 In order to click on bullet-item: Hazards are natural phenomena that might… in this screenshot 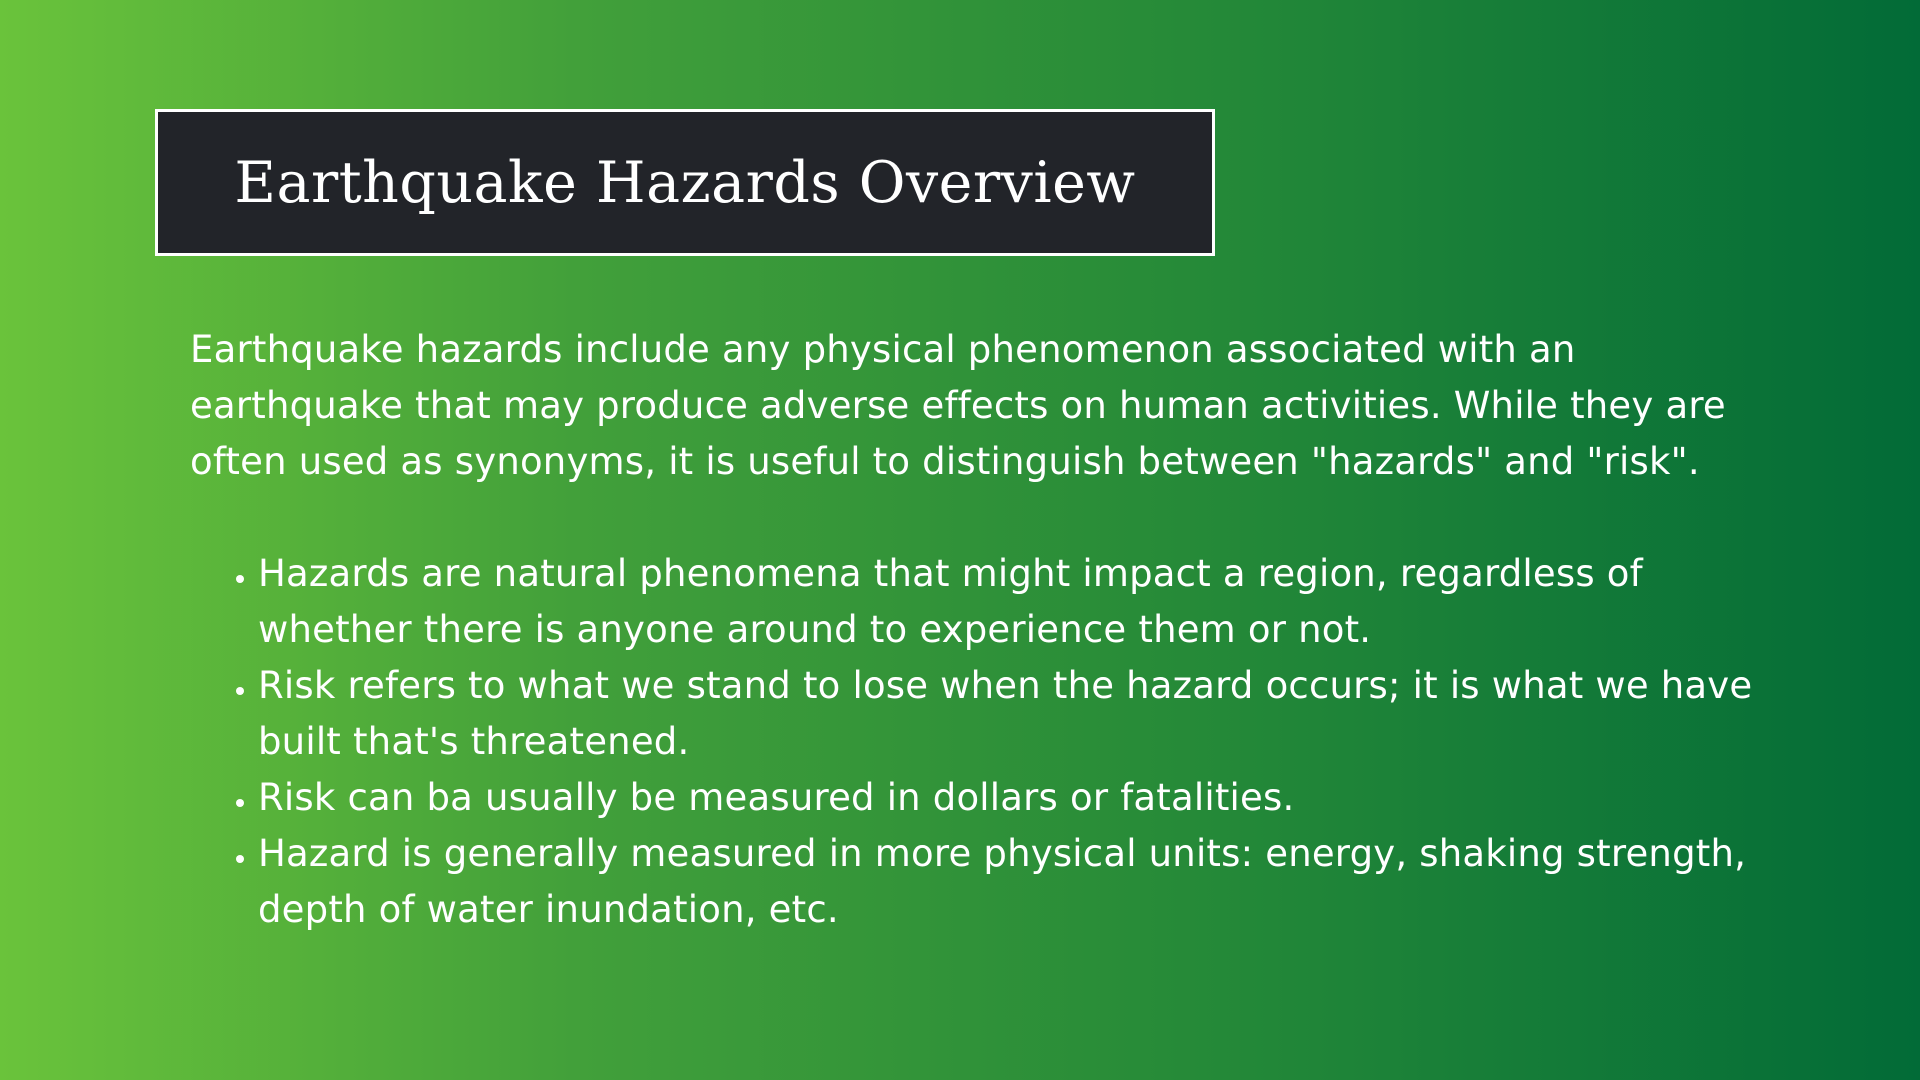, I will do `click(1014, 602)`.